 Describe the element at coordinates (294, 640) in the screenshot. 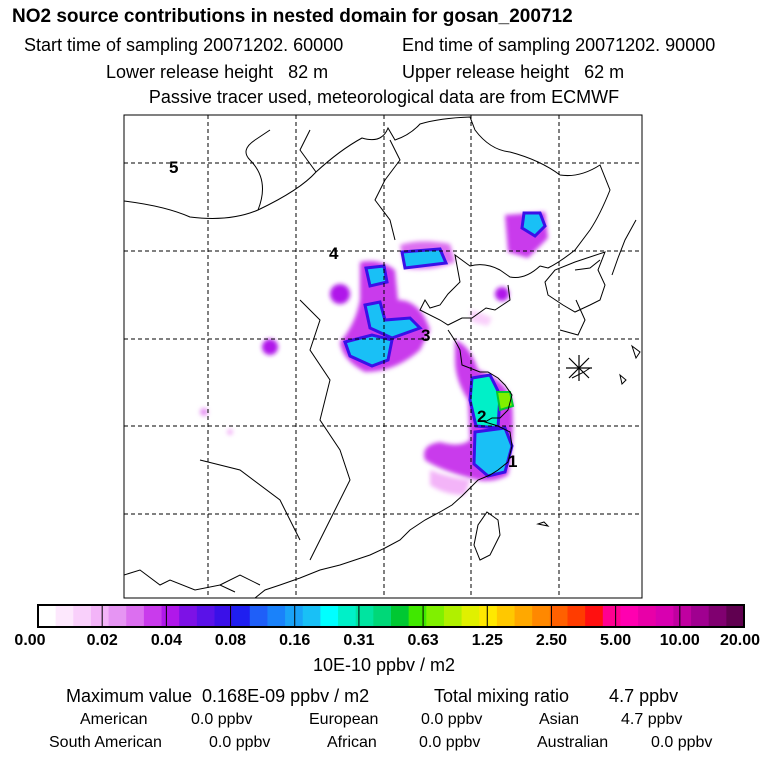

I see `colorbar-tick-label: 0.16` at that location.